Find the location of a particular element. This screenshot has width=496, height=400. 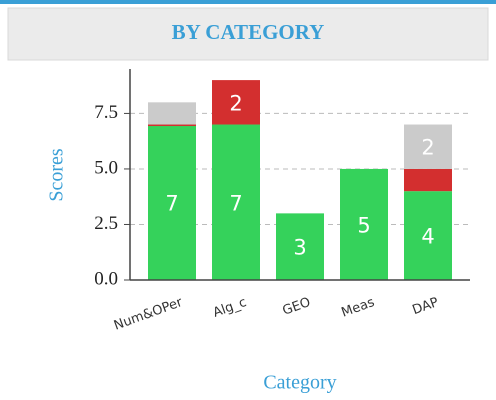

y-tick-label: 2.5 is located at coordinates (106, 223).